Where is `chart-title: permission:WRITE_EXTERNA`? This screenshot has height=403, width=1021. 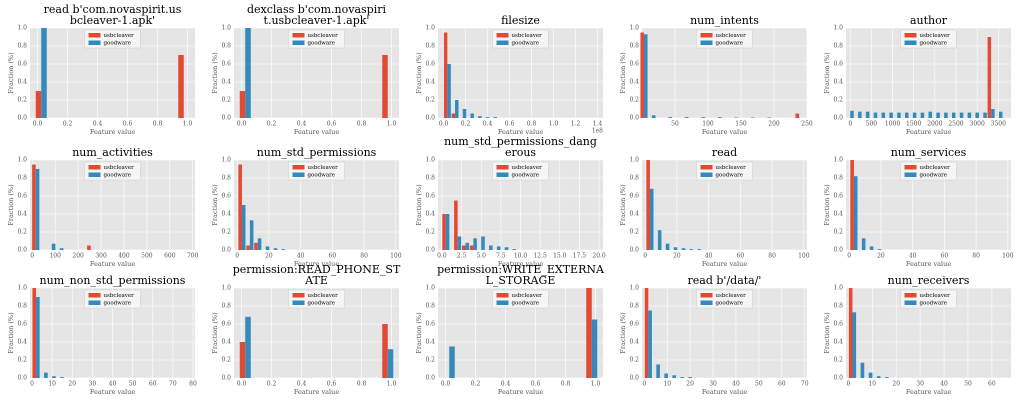 chart-title: permission:WRITE_EXTERNA is located at coordinates (521, 269).